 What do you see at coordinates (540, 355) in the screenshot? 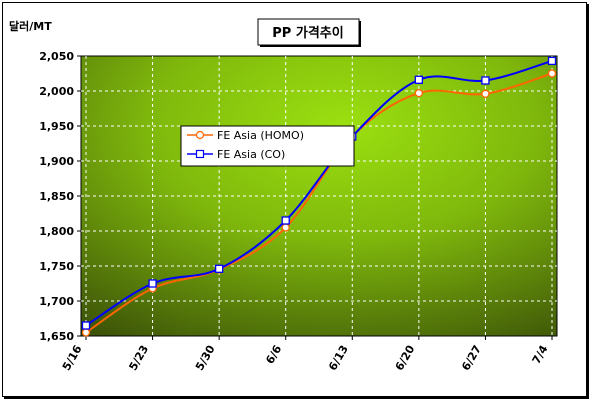
I see `x-tick-label: 7/4` at bounding box center [540, 355].